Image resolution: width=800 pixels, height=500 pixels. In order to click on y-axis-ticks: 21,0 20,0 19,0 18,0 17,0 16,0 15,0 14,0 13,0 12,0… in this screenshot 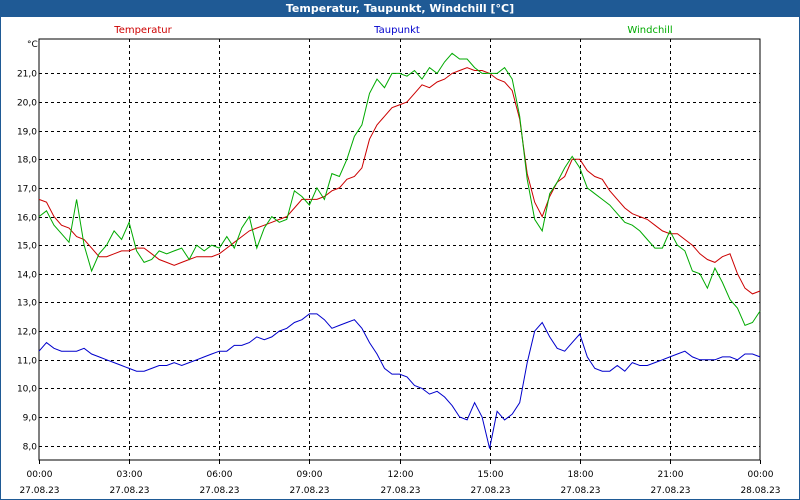, I will do `click(27, 261)`.